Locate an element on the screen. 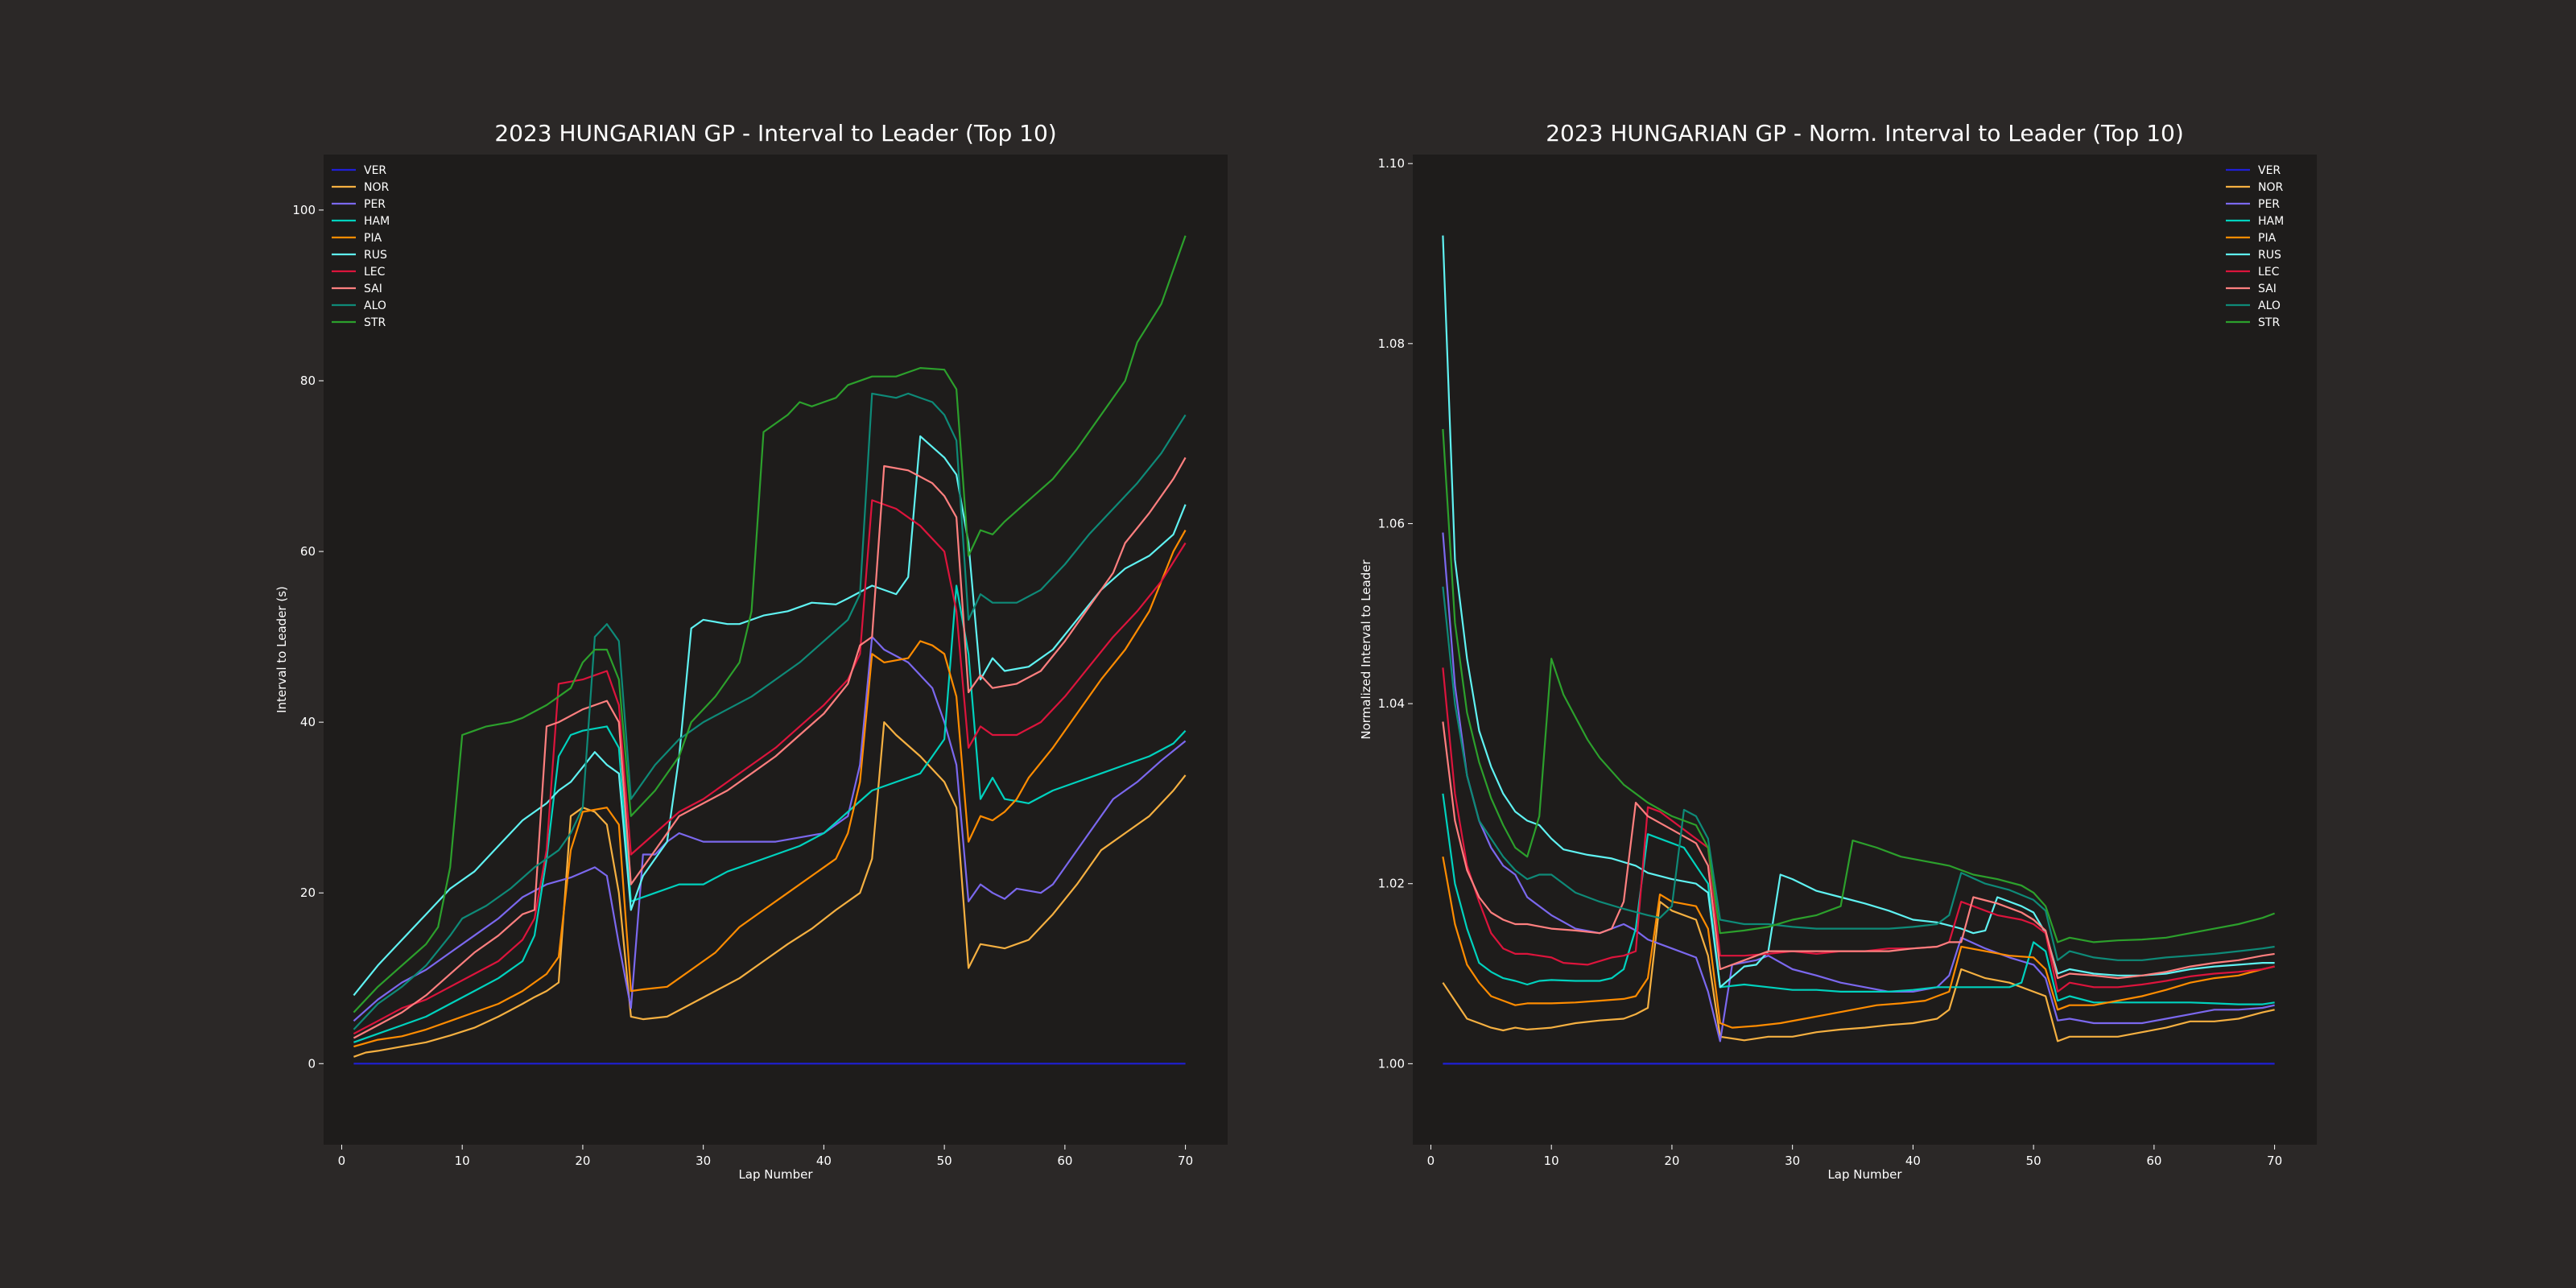 The height and width of the screenshot is (1288, 2576). interval-series-line-ham is located at coordinates (770, 813).